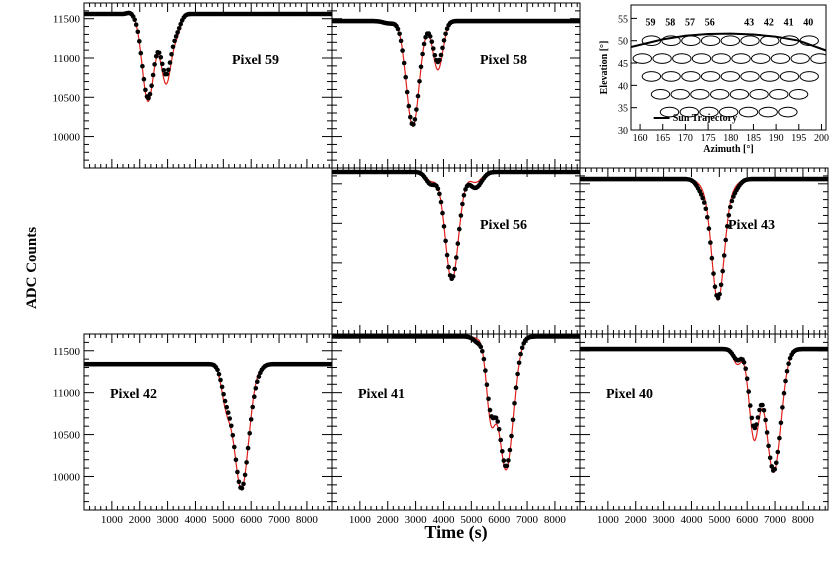 This screenshot has height=561, width=830. Describe the element at coordinates (503, 60) in the screenshot. I see `panel-title: Pixel 58` at that location.